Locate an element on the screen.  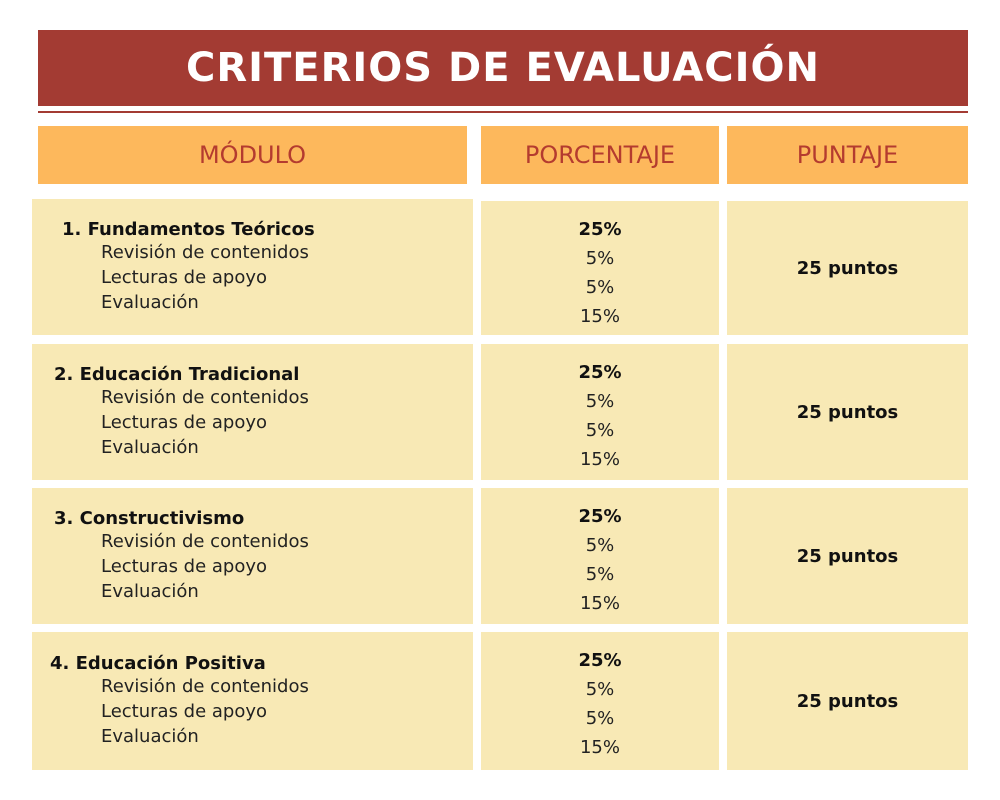
table-row-3-percentage: 25% 5% 5% 15% is located at coordinates (600, 556).